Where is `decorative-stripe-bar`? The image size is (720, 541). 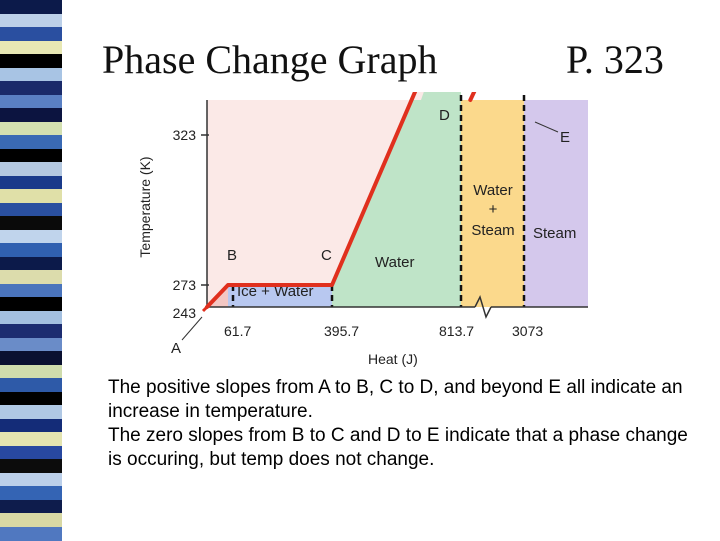 decorative-stripe-bar is located at coordinates (31, 270).